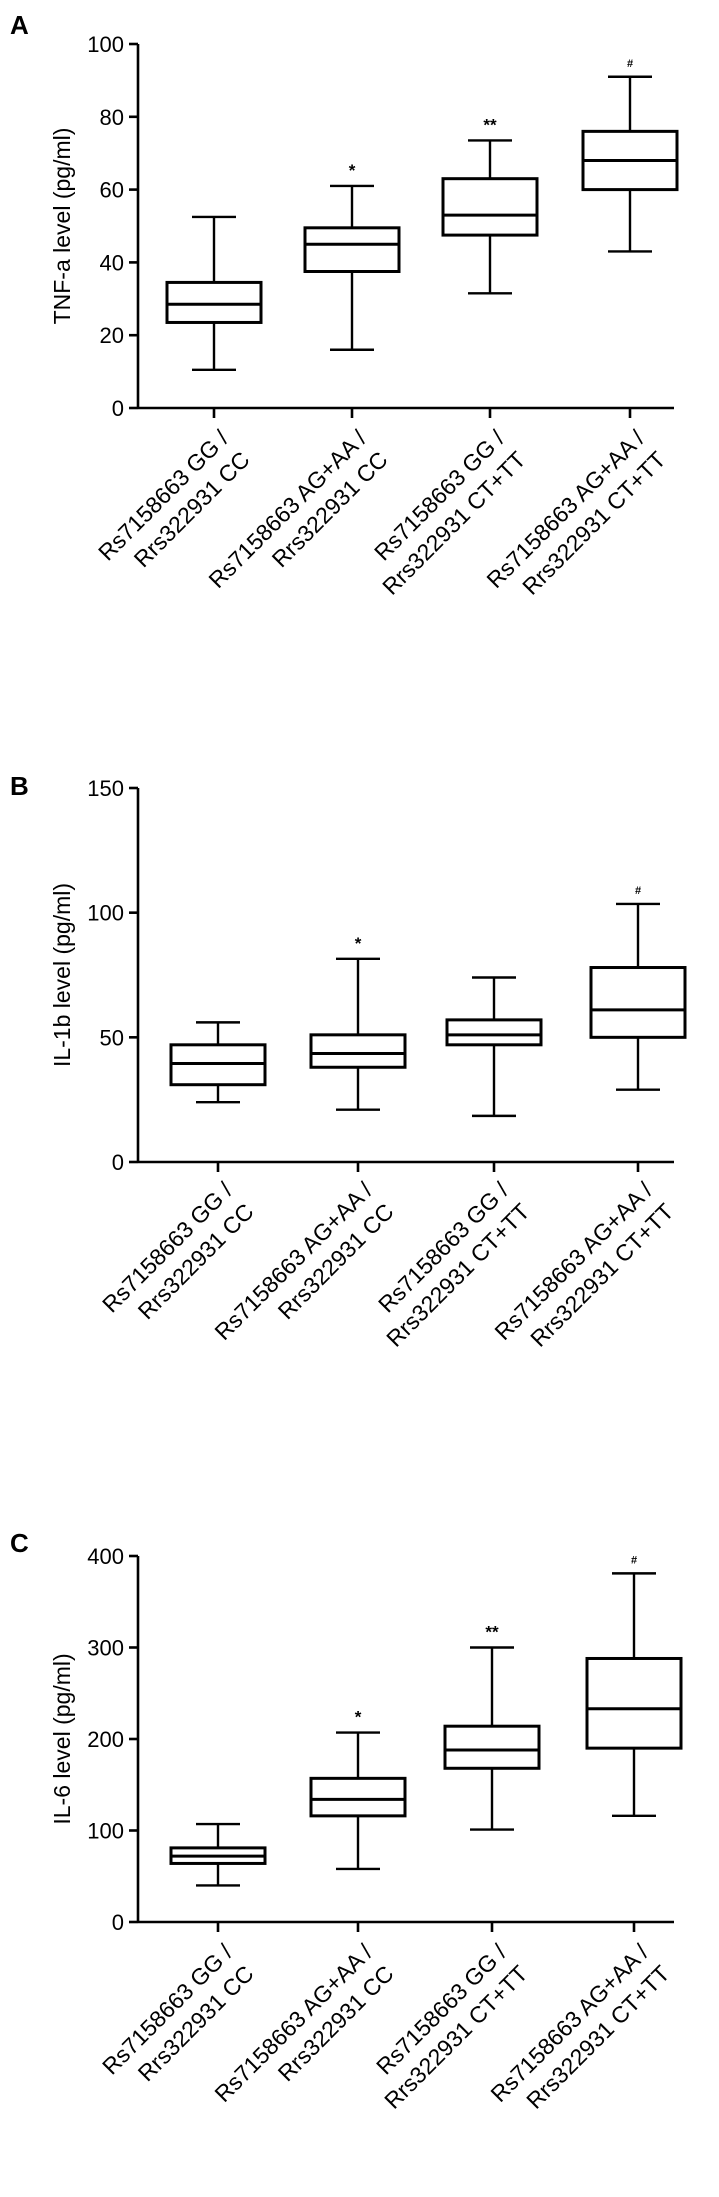 The image size is (719, 2197). I want to click on panel-letter: B, so click(19, 786).